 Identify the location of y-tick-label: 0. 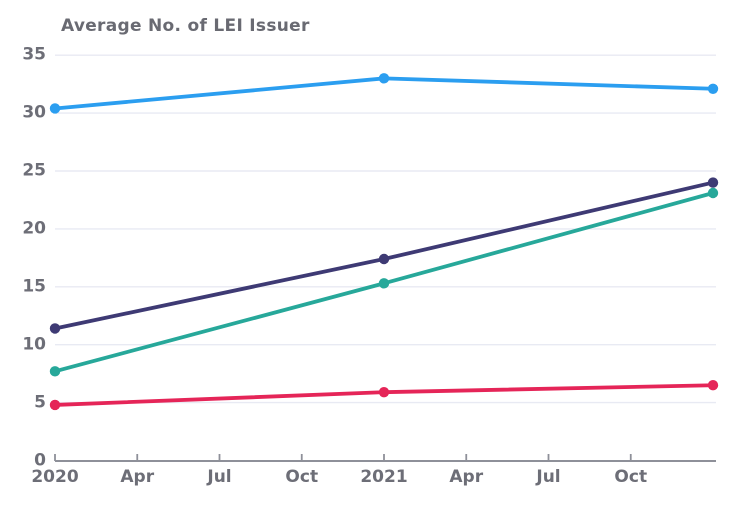
(40, 460).